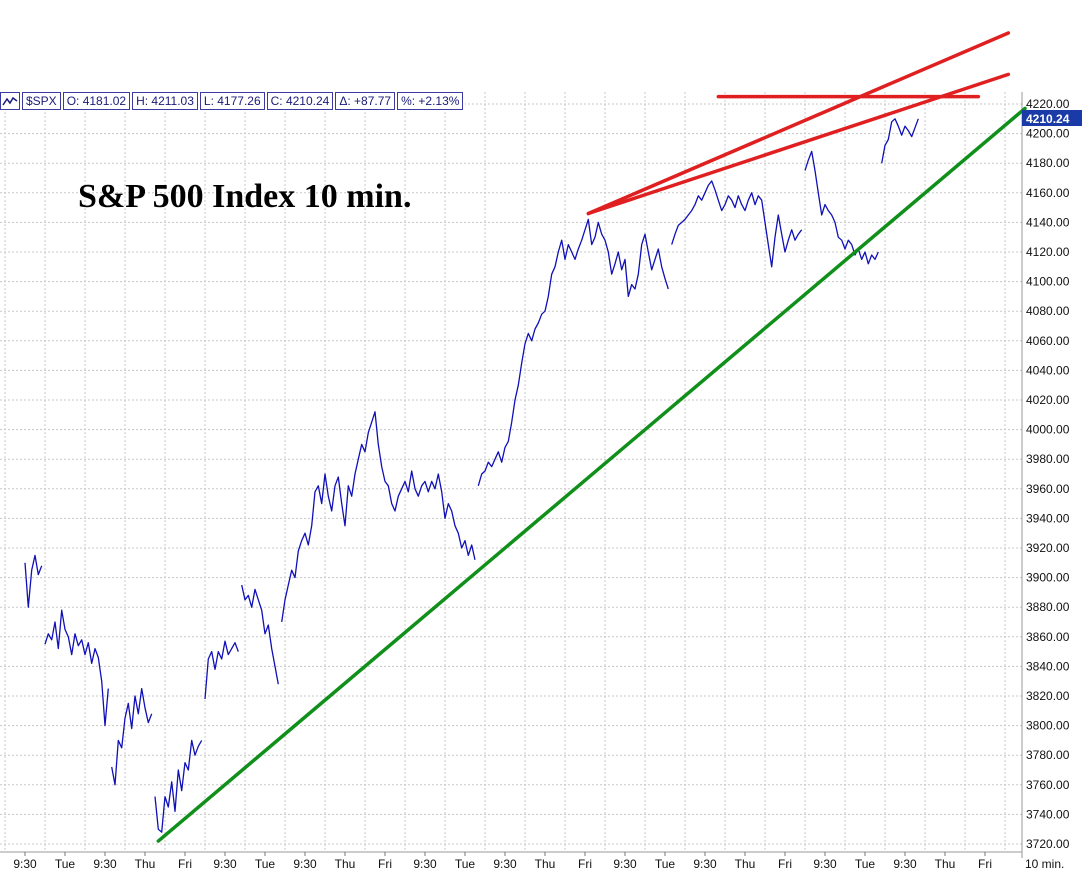 This screenshot has width=1089, height=874. I want to click on last-value-marker: 4210.24, so click(1052, 118).